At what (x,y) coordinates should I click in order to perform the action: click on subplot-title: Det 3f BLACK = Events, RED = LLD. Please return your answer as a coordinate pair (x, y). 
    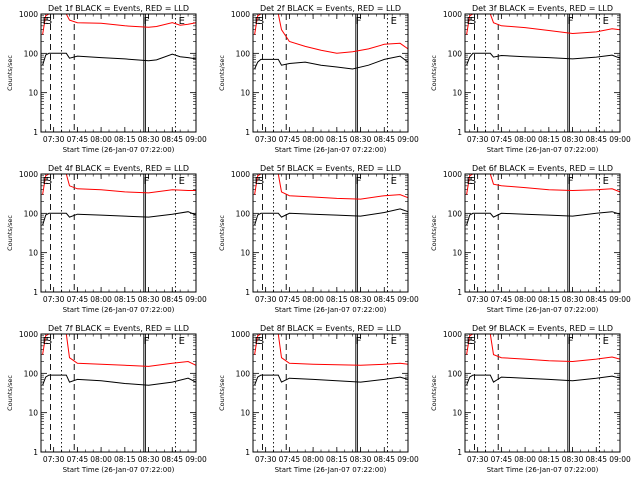
    Looking at the image, I should click on (542, 8).